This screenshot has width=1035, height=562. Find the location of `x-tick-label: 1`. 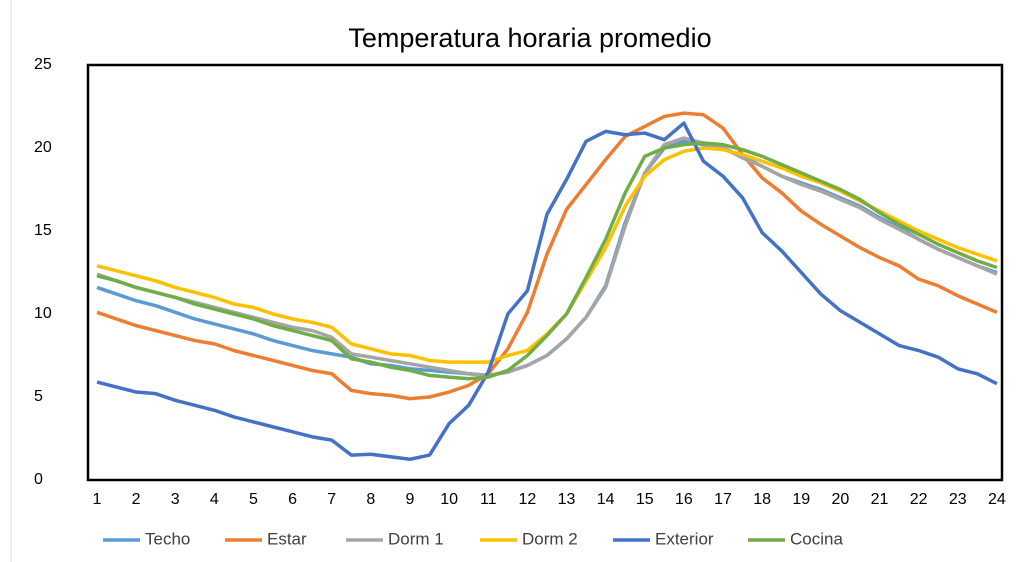

x-tick-label: 1 is located at coordinates (97, 499).